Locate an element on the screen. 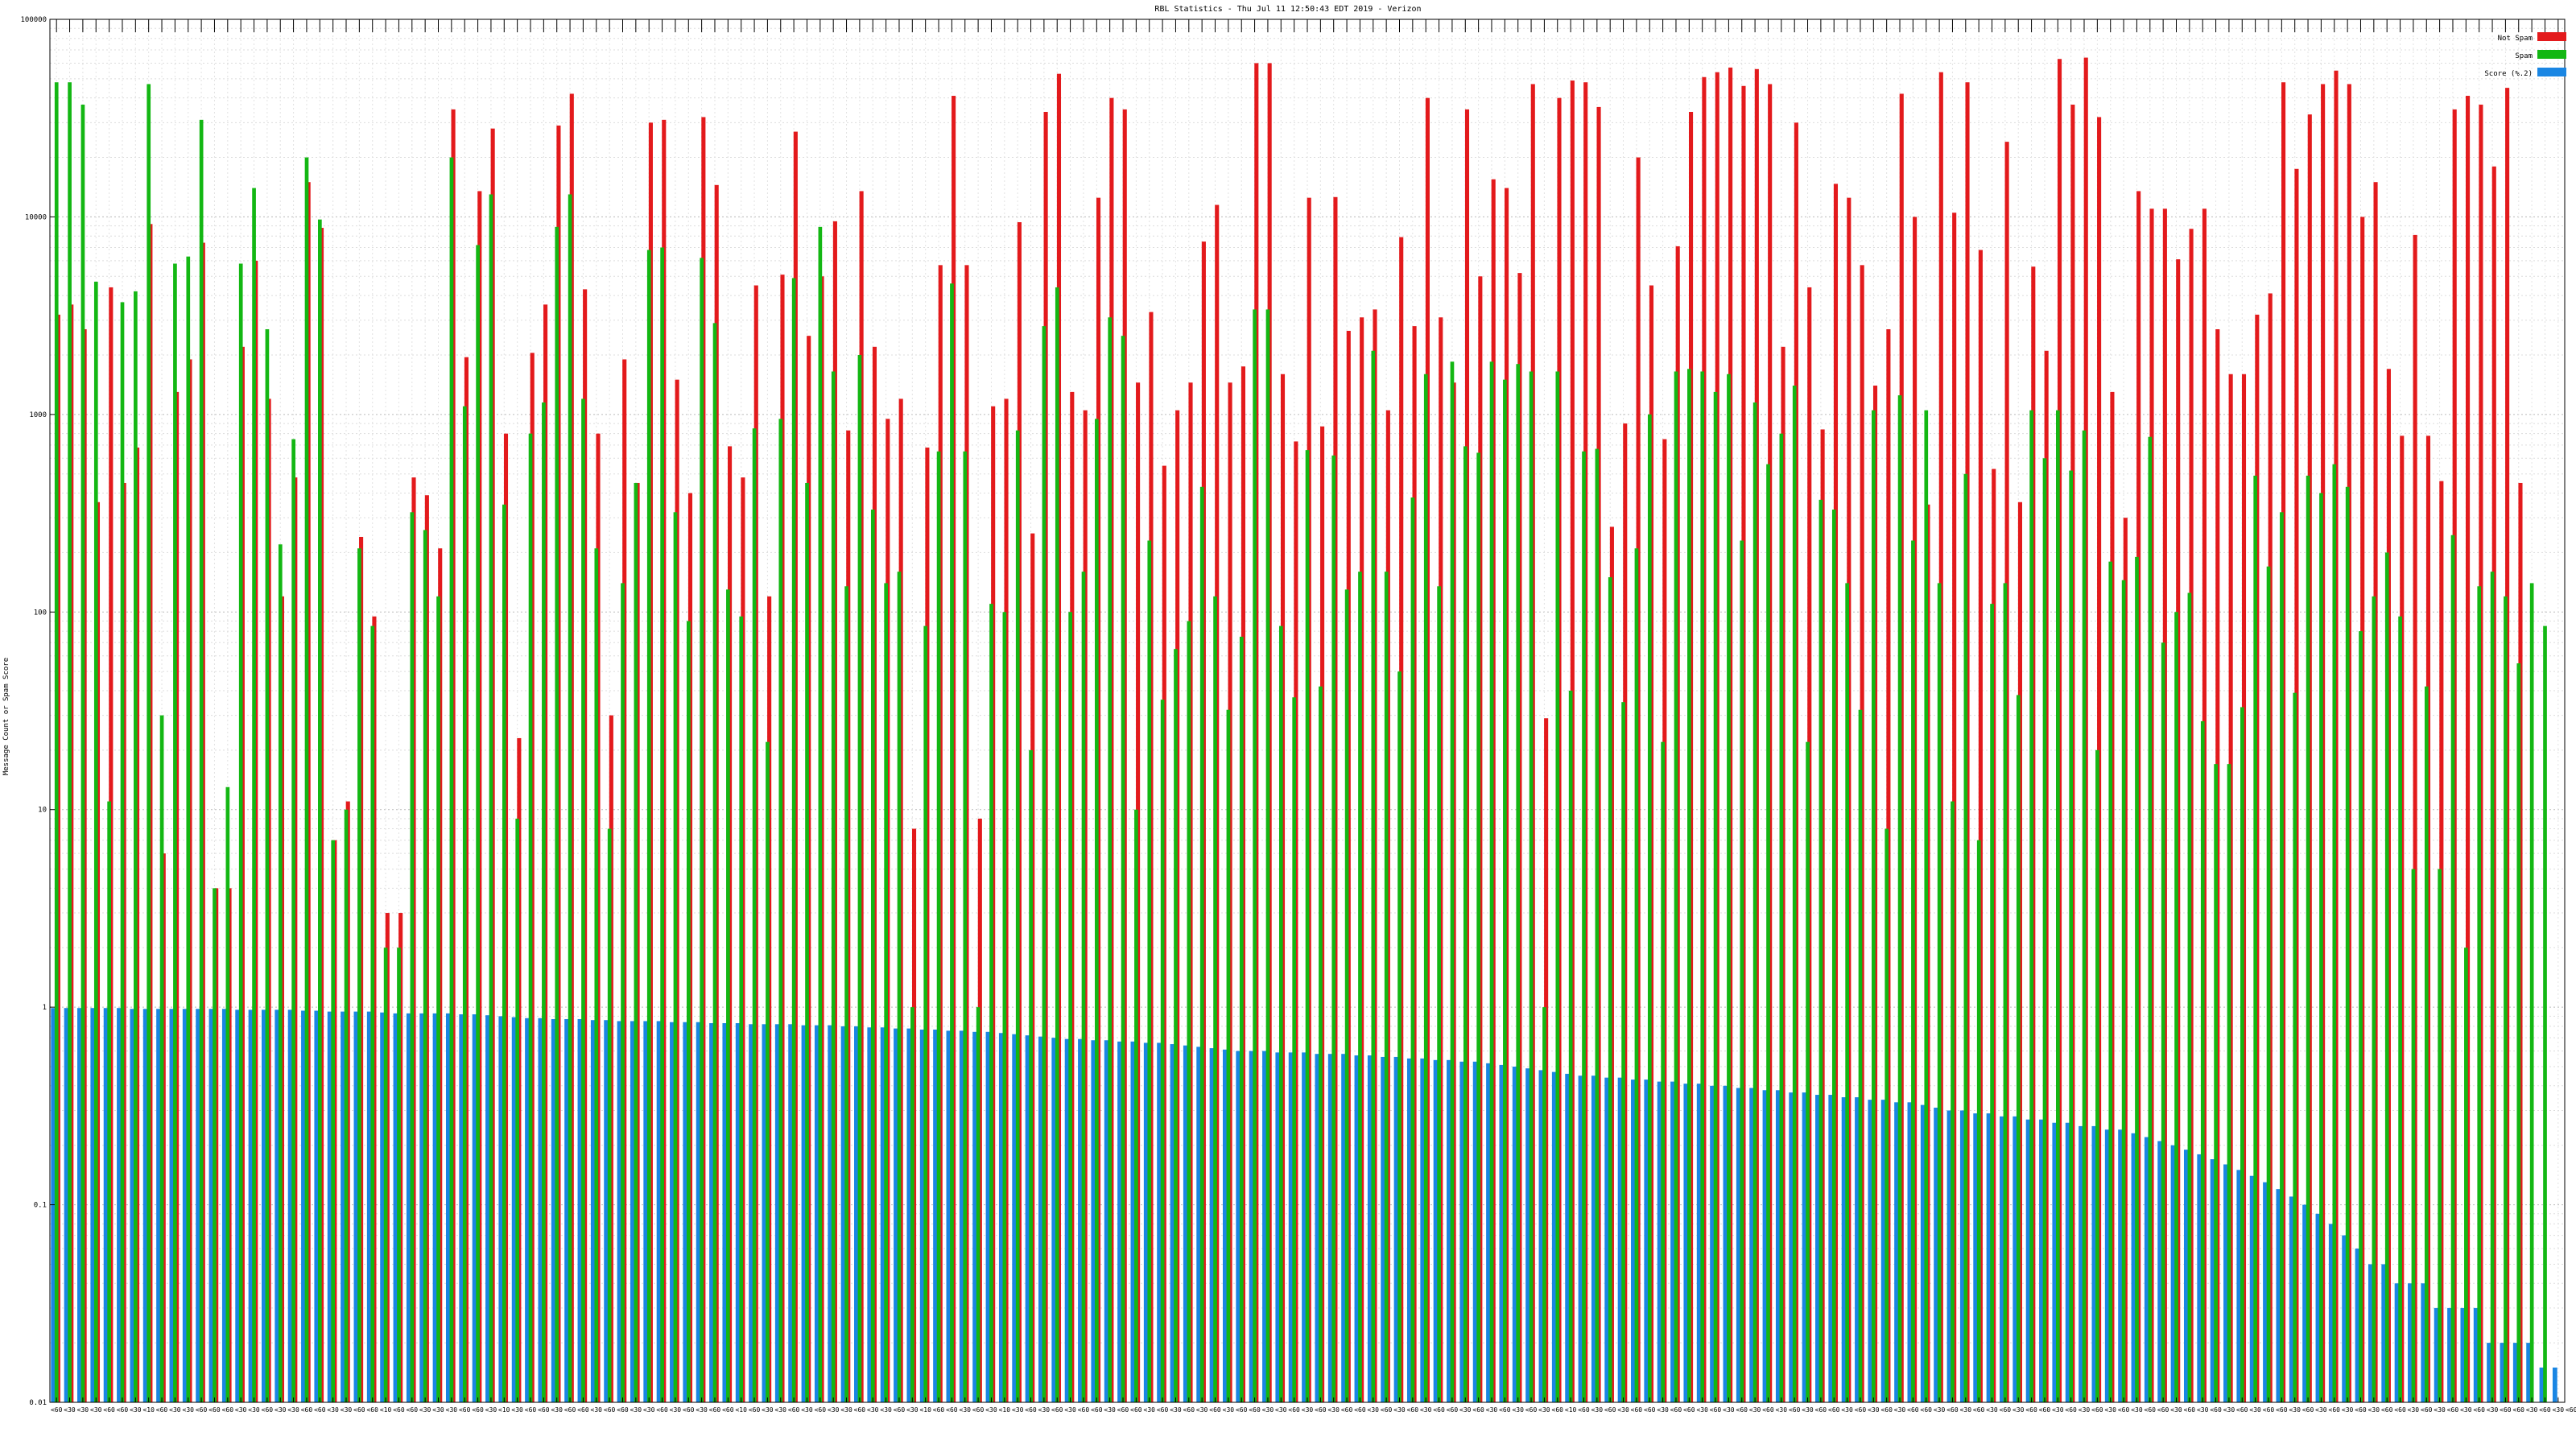  x-category-label: <10 is located at coordinates (504, 1410).